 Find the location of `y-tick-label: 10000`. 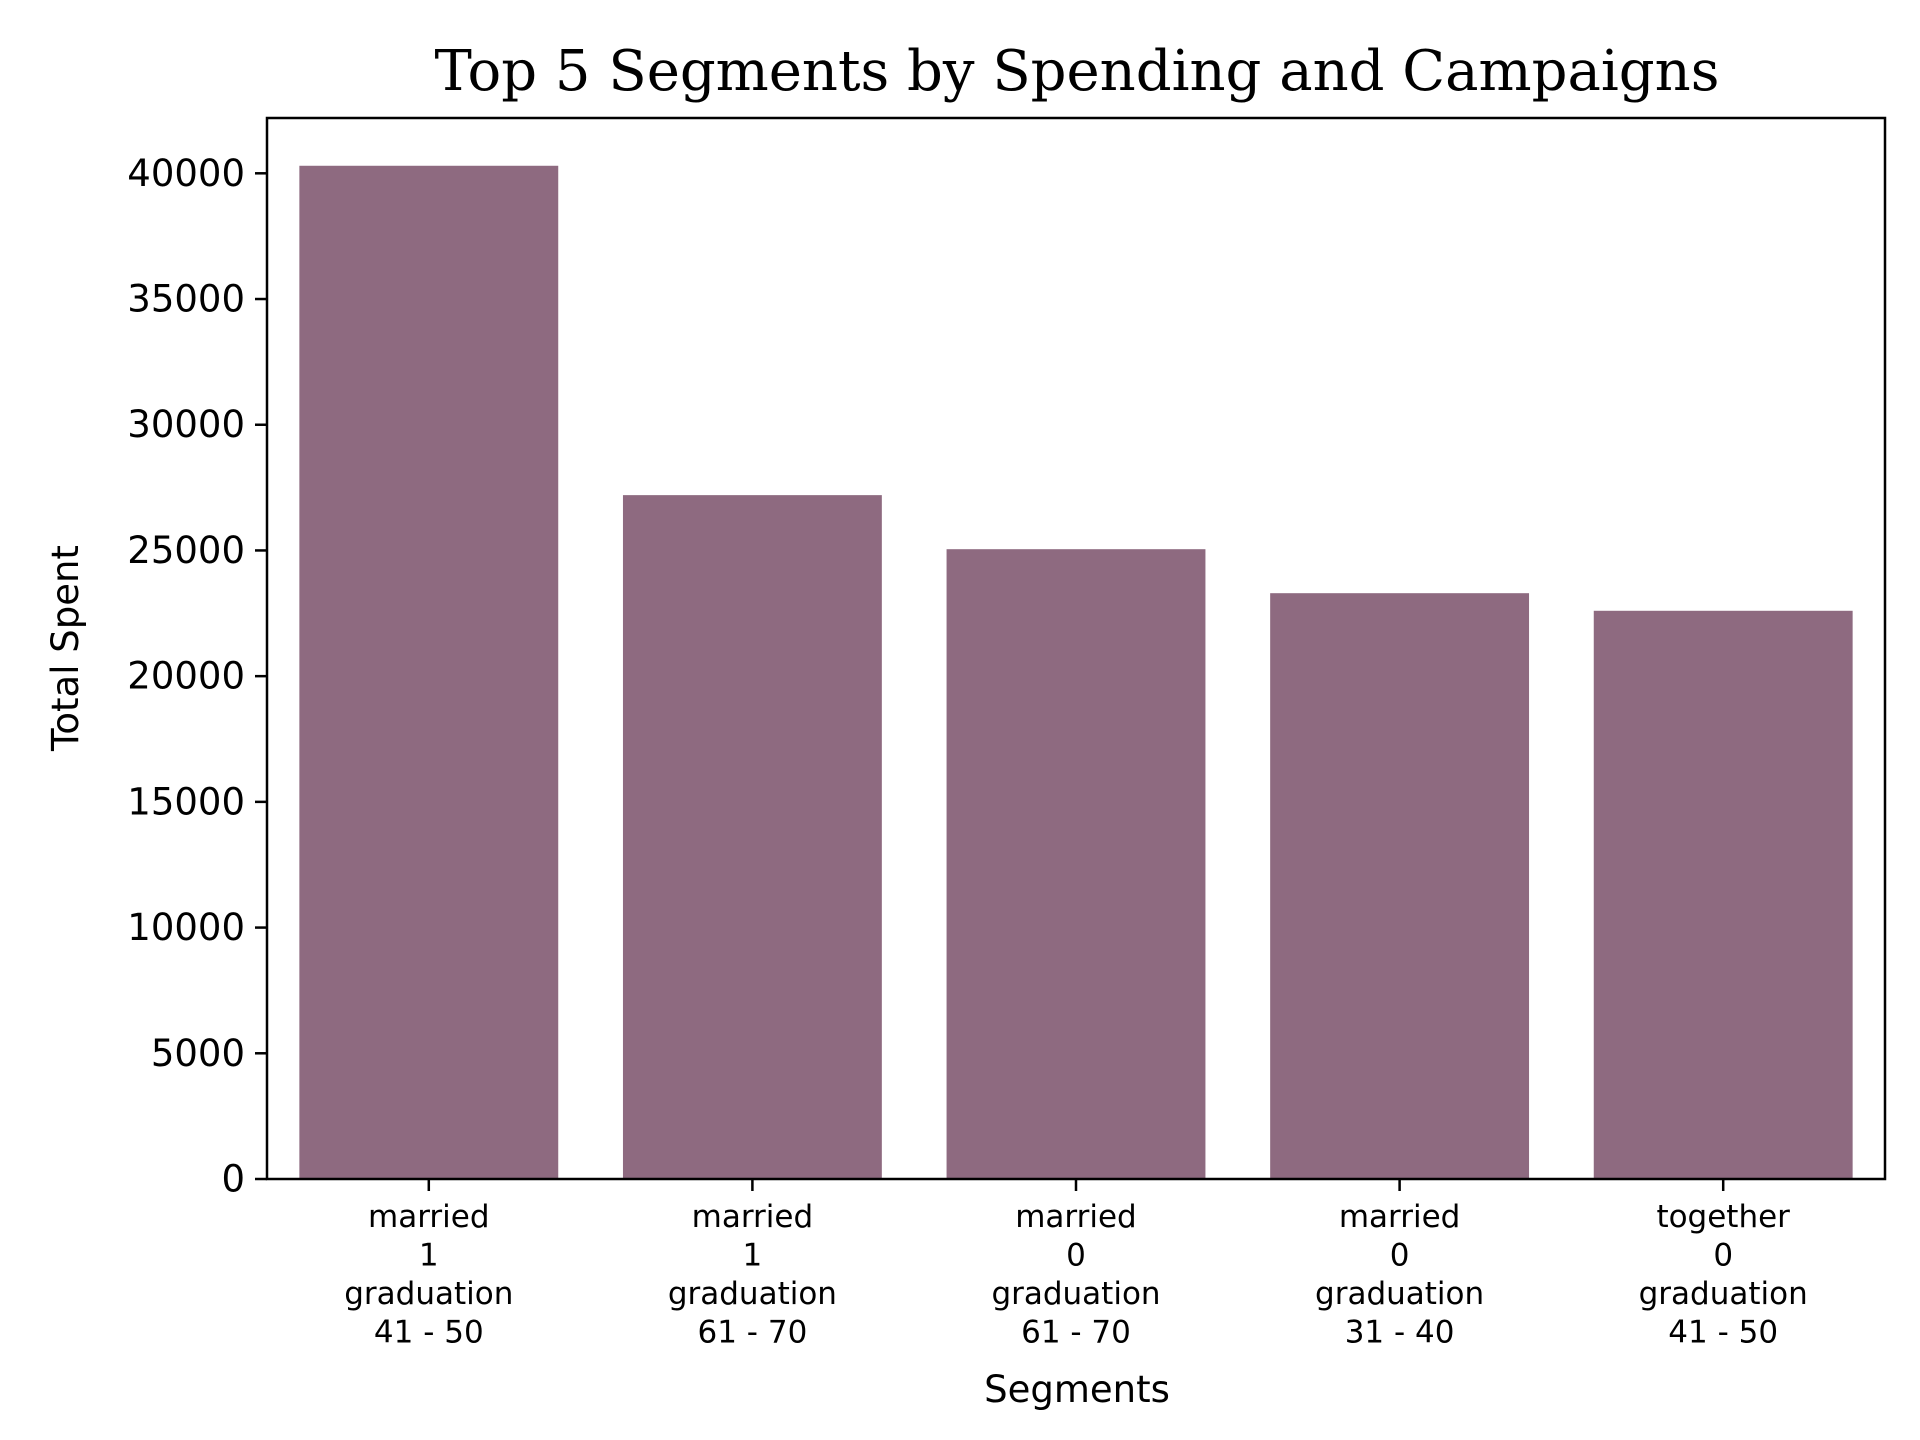

y-tick-label: 10000 is located at coordinates (186, 927).